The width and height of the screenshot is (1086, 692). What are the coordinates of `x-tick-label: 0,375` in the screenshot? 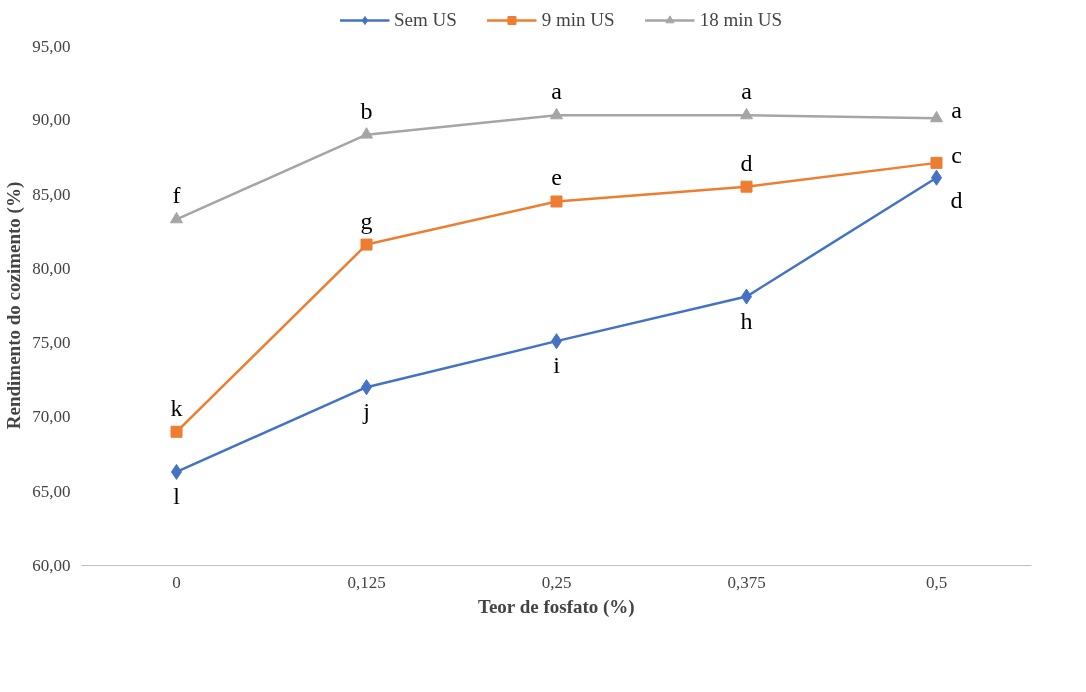 It's located at (746, 582).